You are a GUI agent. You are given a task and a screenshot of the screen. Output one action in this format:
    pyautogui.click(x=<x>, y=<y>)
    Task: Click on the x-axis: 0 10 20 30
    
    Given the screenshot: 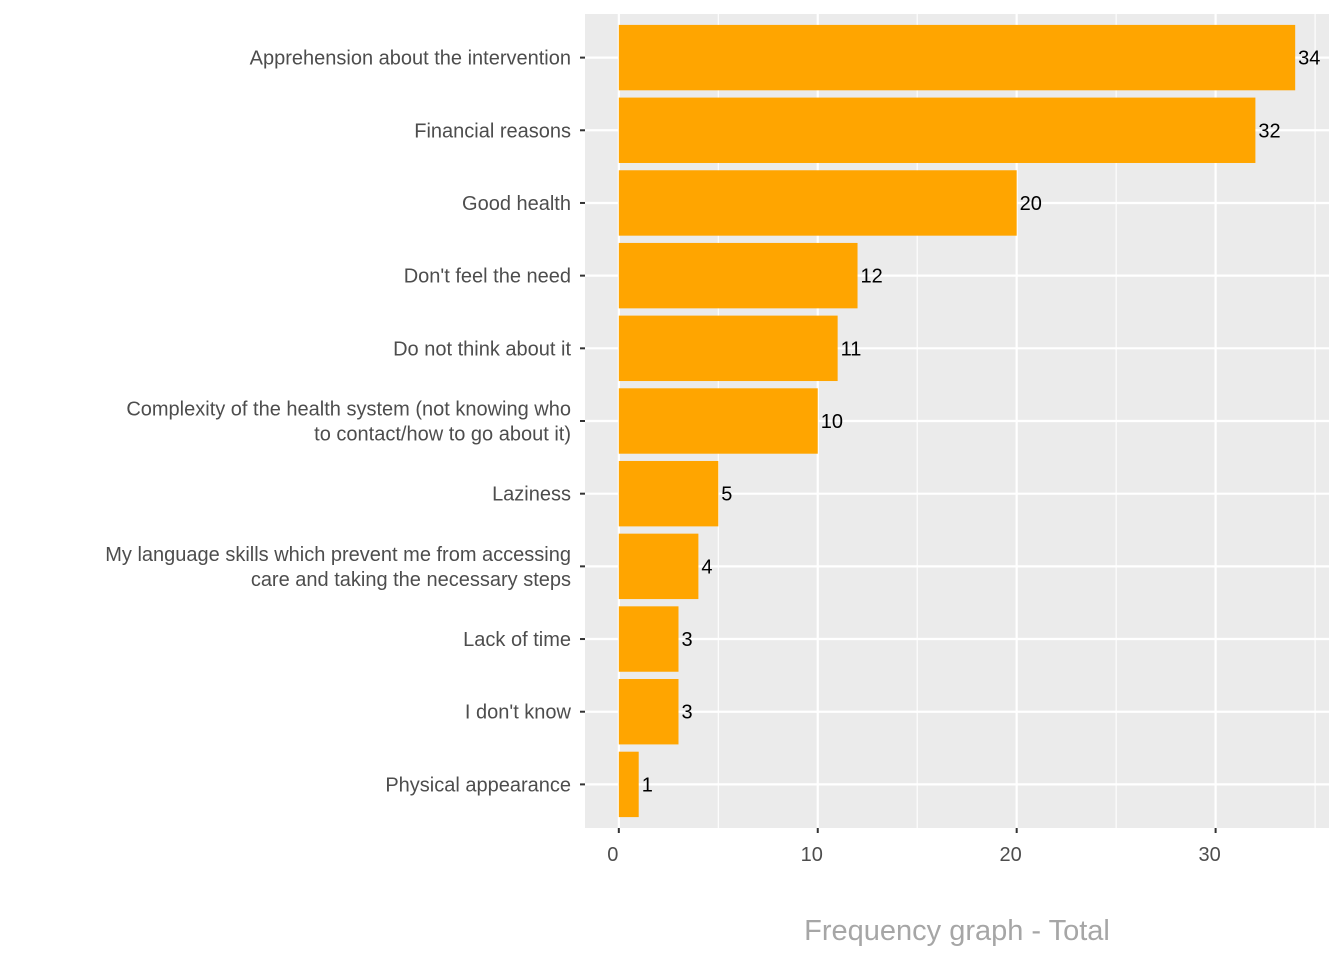 What is the action you would take?
    pyautogui.click(x=914, y=847)
    